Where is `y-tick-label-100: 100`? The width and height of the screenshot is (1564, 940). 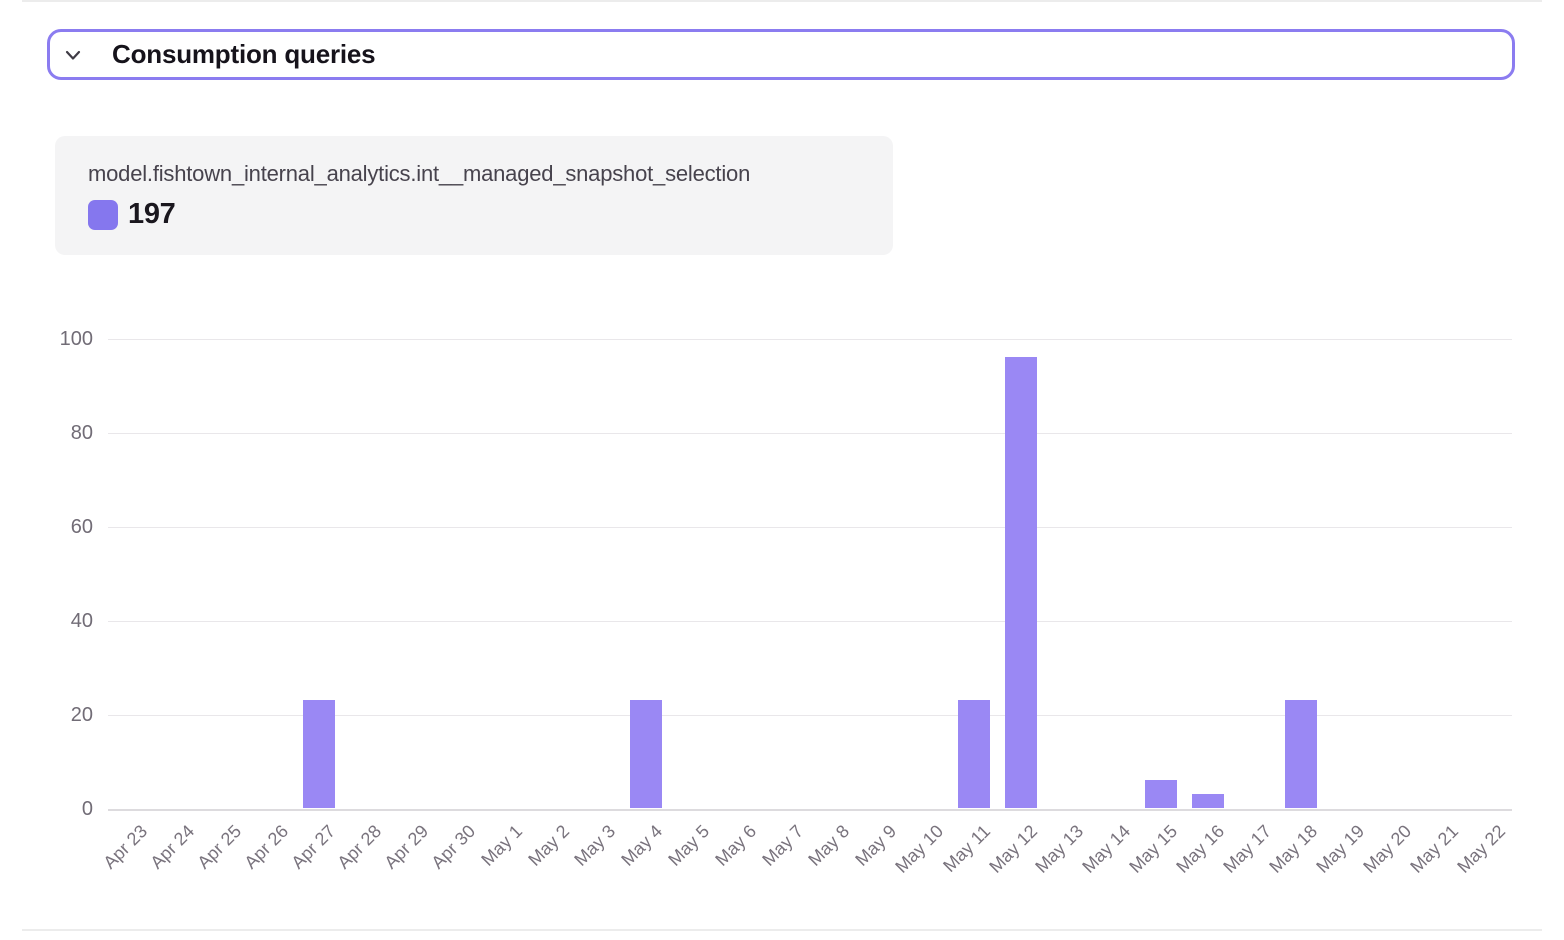
y-tick-label-100: 100 is located at coordinates (76, 339).